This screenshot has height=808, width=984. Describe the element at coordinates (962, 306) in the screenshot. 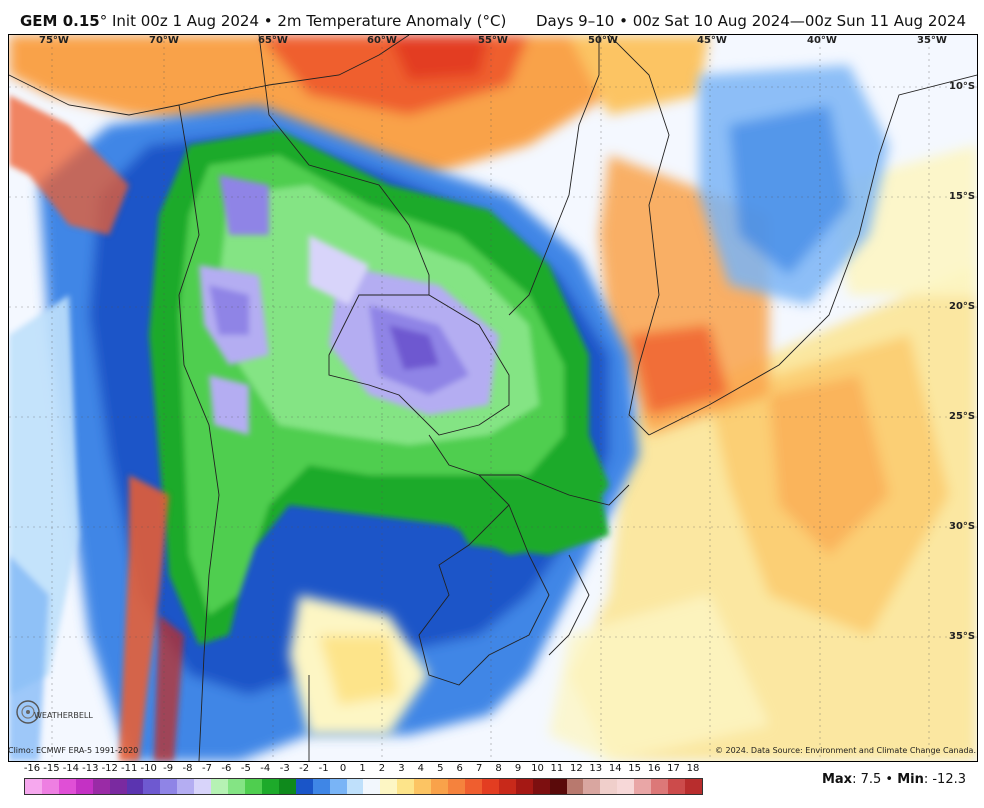

I see `lat-label: 20°S` at that location.